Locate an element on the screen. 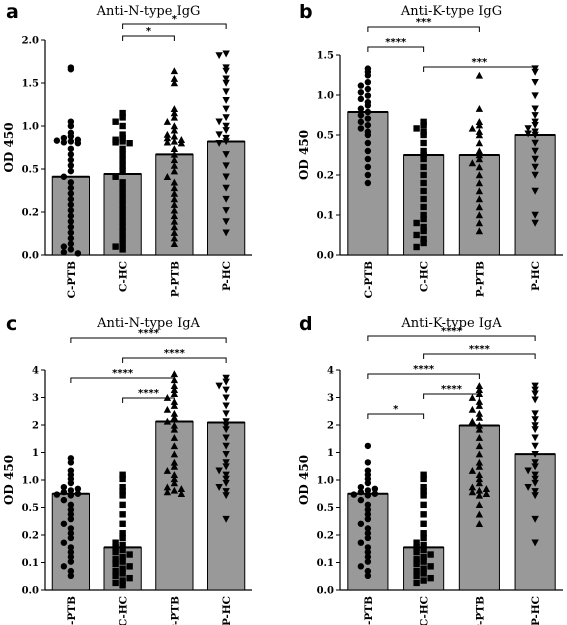 The image size is (567, 625). panel-letter: d is located at coordinates (306, 324).